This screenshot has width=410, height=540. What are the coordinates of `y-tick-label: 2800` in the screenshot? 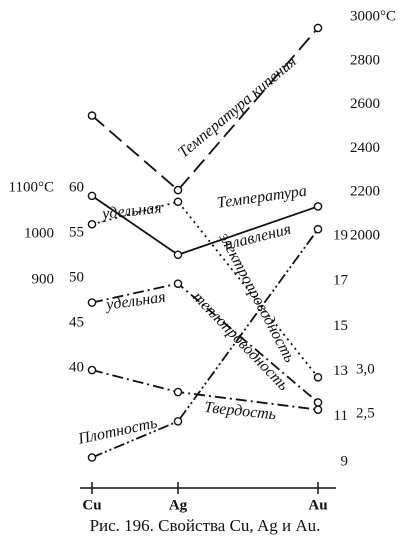 It's located at (365, 60).